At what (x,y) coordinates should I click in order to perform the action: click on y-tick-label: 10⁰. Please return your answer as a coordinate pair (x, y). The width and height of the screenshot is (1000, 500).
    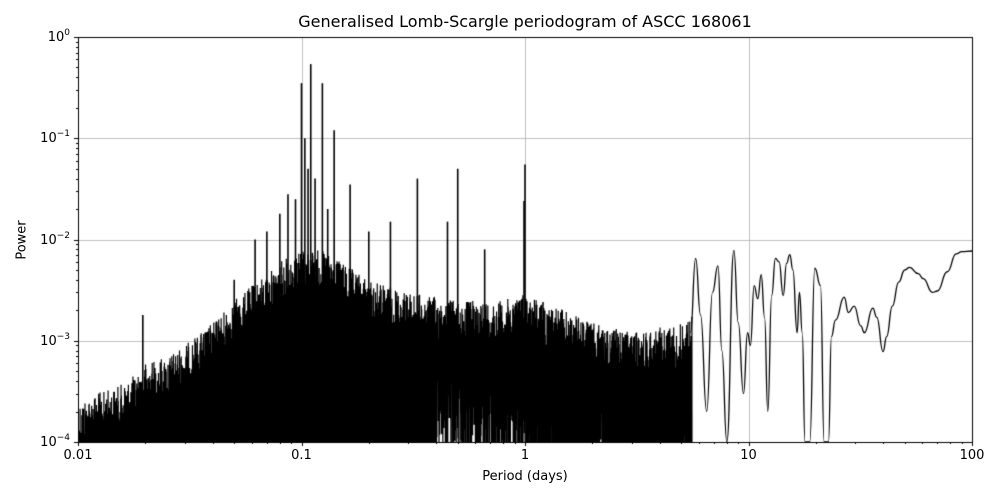
    Looking at the image, I should click on (58, 36).